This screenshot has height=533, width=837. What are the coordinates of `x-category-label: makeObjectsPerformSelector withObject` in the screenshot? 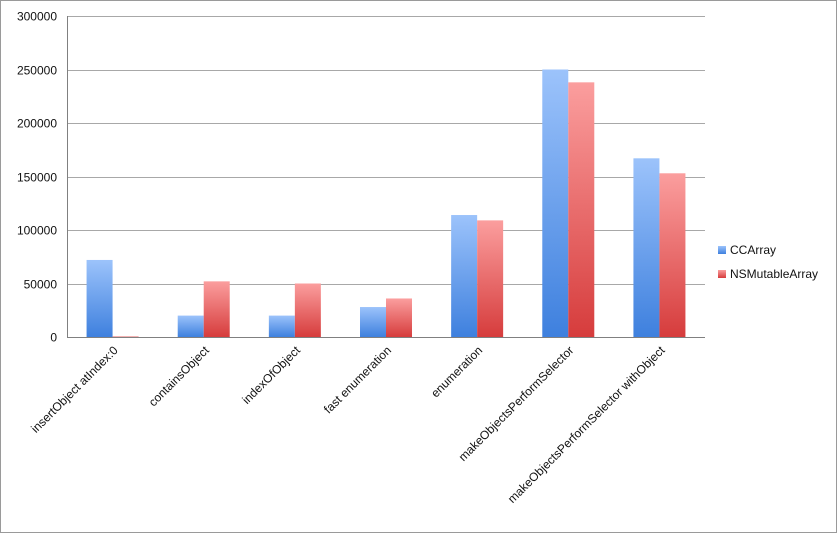 It's located at (586, 424).